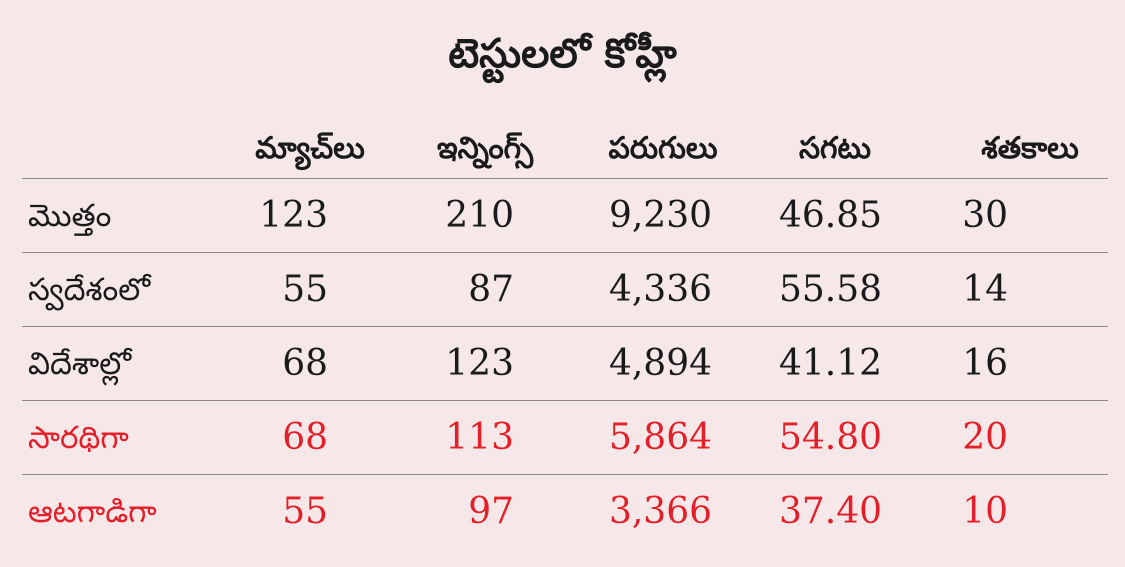  Describe the element at coordinates (485, 148) in the screenshot. I see `column-header-innings: ఇన్నింగ్స్` at that location.